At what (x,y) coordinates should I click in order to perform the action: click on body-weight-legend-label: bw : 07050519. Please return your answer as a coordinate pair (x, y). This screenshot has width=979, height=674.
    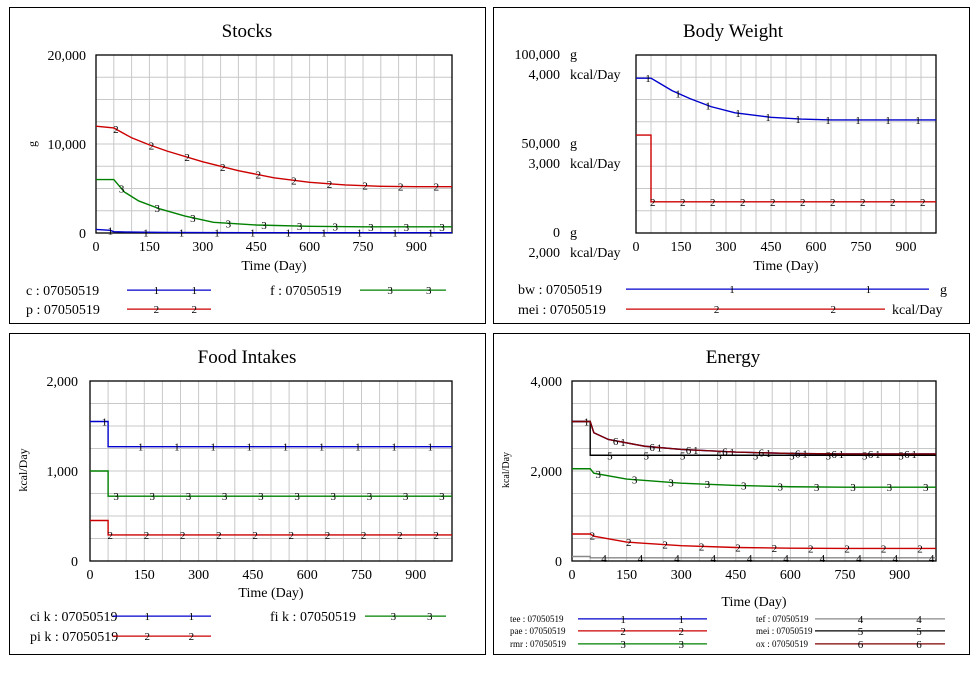
    Looking at the image, I should click on (560, 290).